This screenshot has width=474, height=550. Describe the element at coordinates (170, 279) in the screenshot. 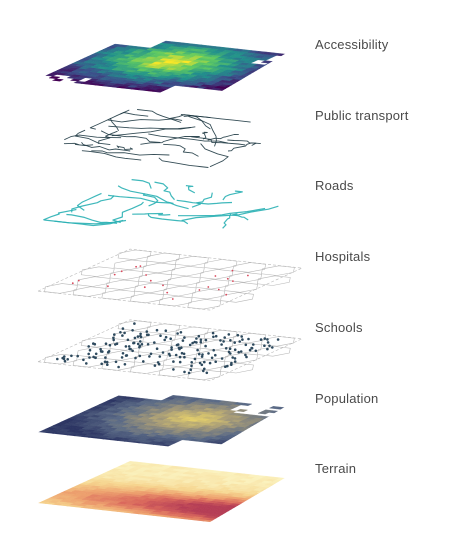

I see `hospitals-outline` at that location.